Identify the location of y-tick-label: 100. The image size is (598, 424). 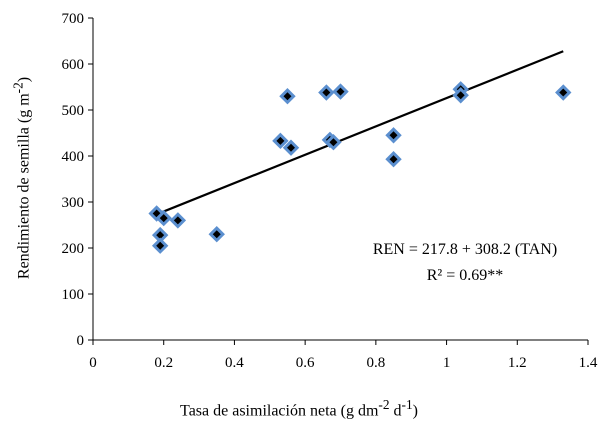
(73, 295).